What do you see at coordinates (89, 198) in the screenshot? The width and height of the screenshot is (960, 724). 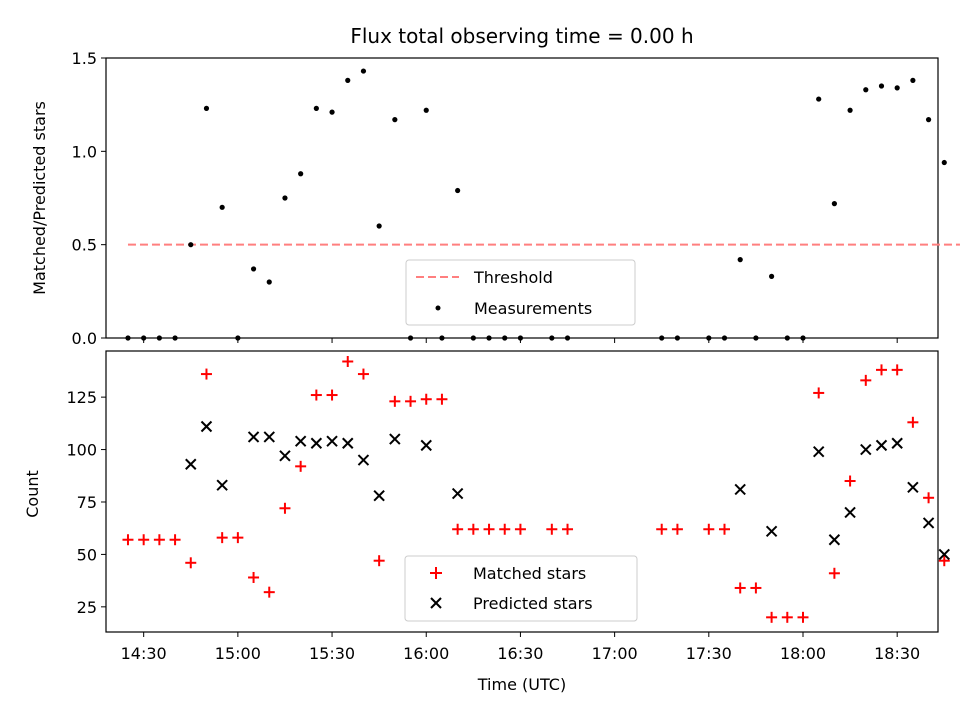 I see `top-y-ticks: 0.0 0.5 1.0 1.5` at bounding box center [89, 198].